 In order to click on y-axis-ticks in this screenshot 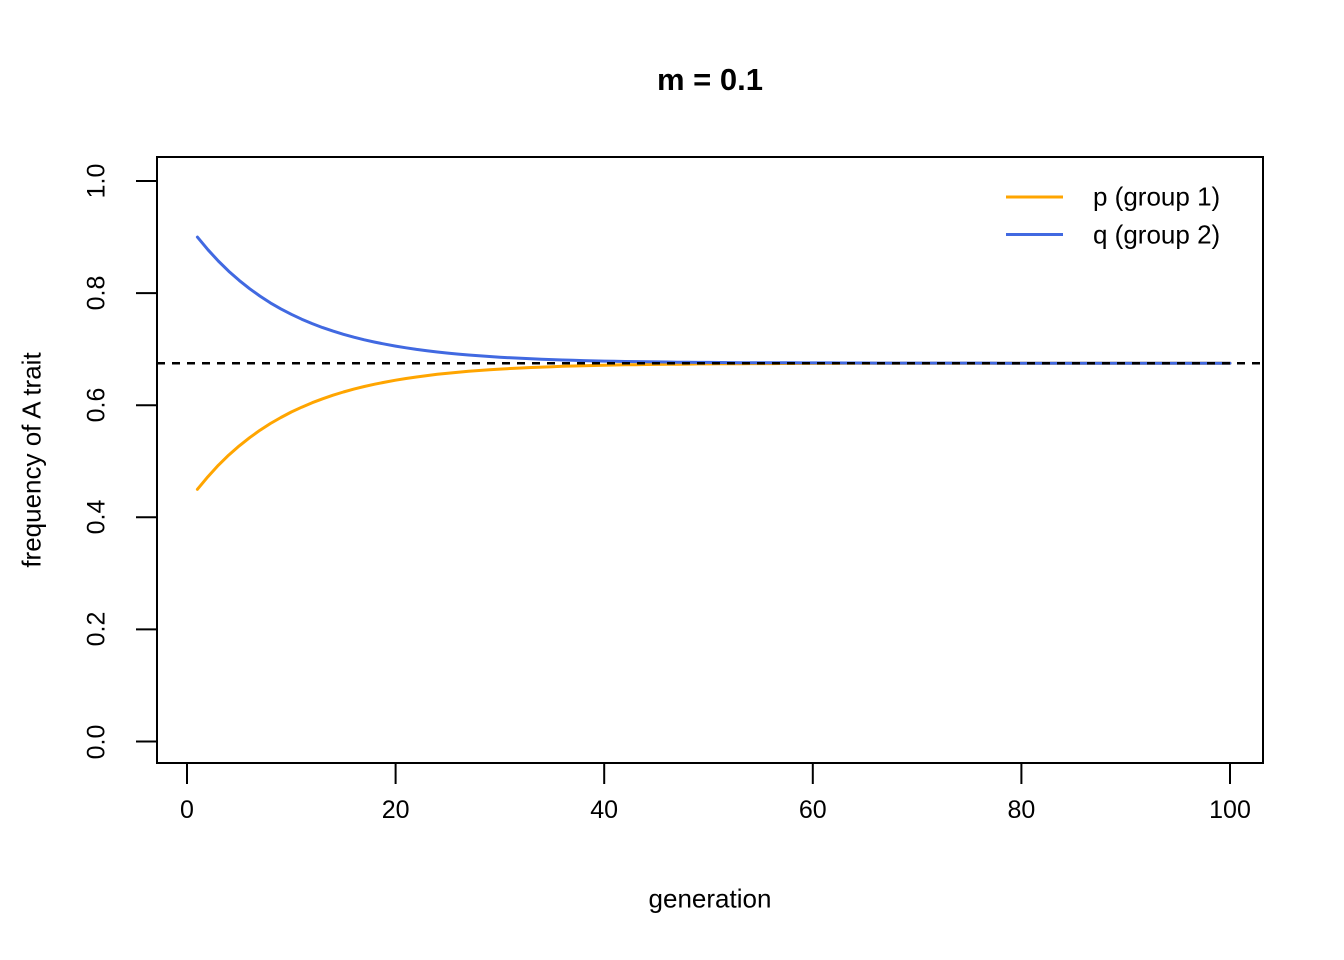, I will do `click(146, 461)`.